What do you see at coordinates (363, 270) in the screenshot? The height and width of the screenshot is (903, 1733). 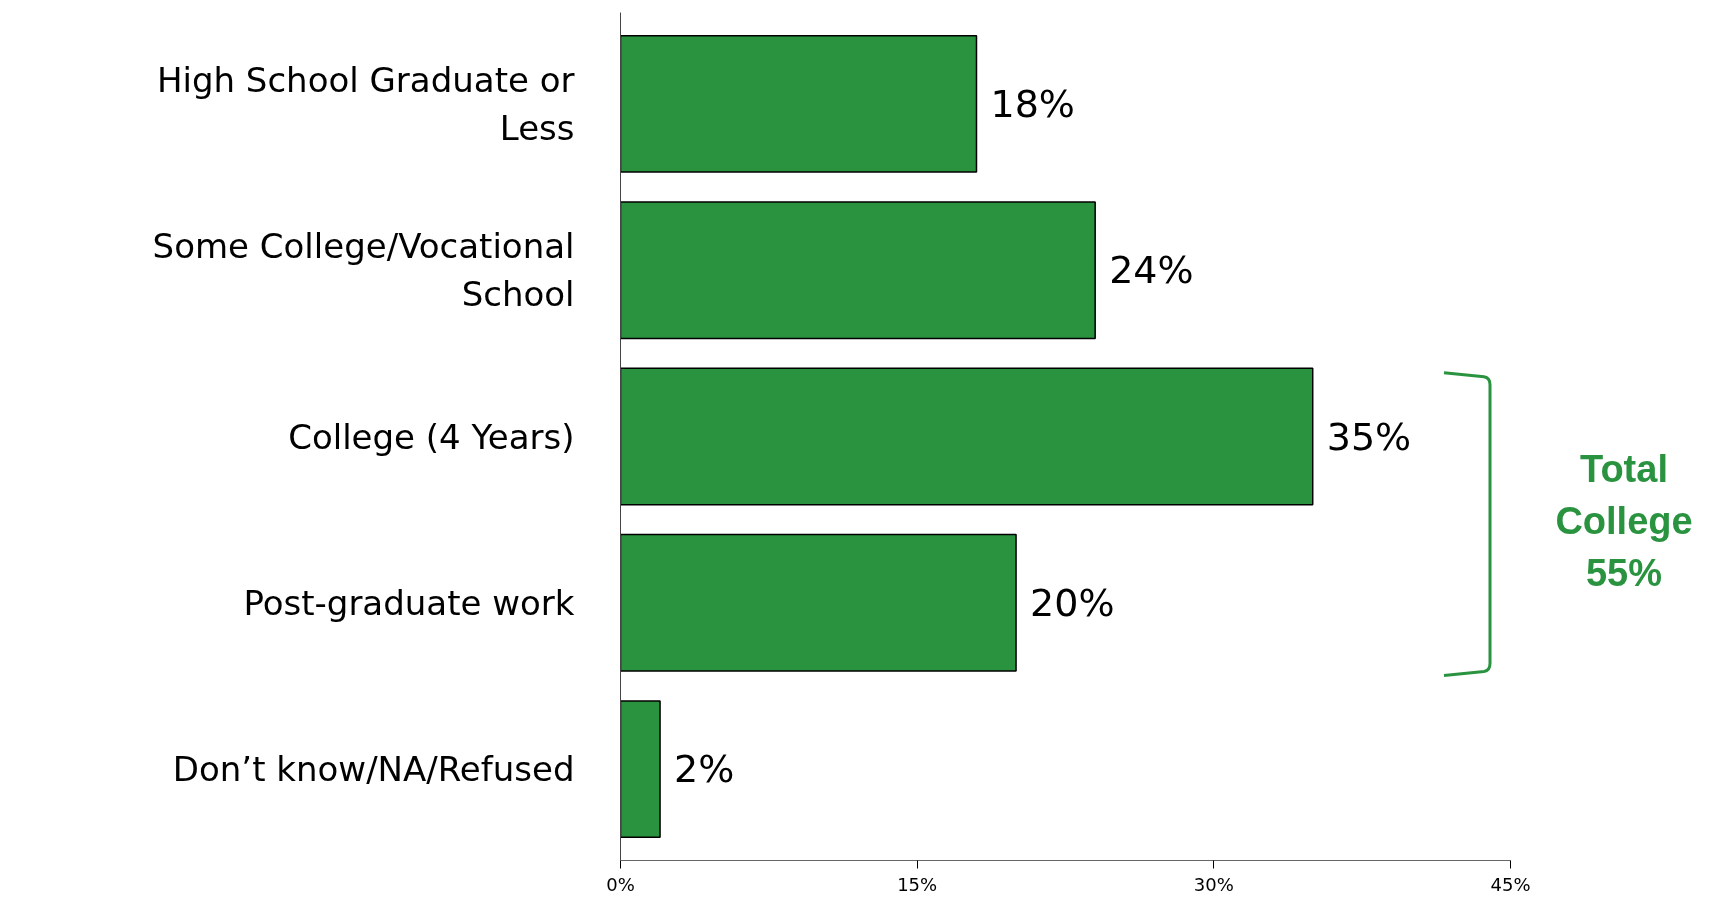 I see `y-tick-label: Some College/Vocational School` at bounding box center [363, 270].